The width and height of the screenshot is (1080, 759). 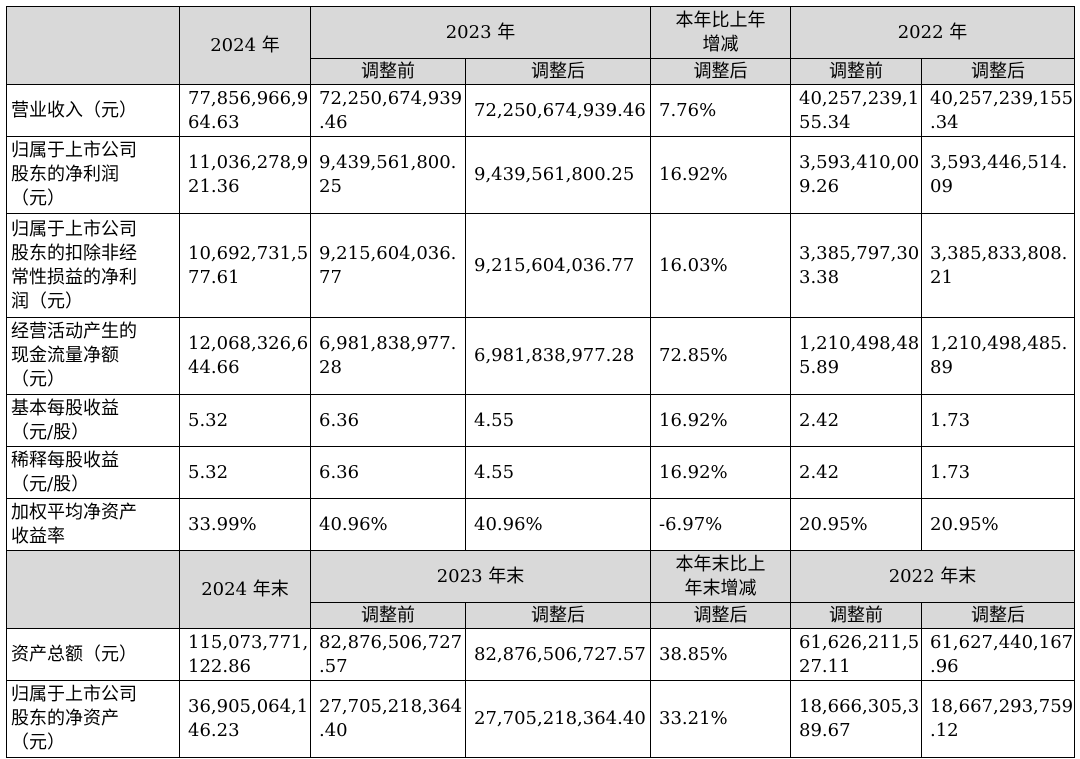 I want to click on value-2023-after: 6,981,838,977.28, so click(x=558, y=356).